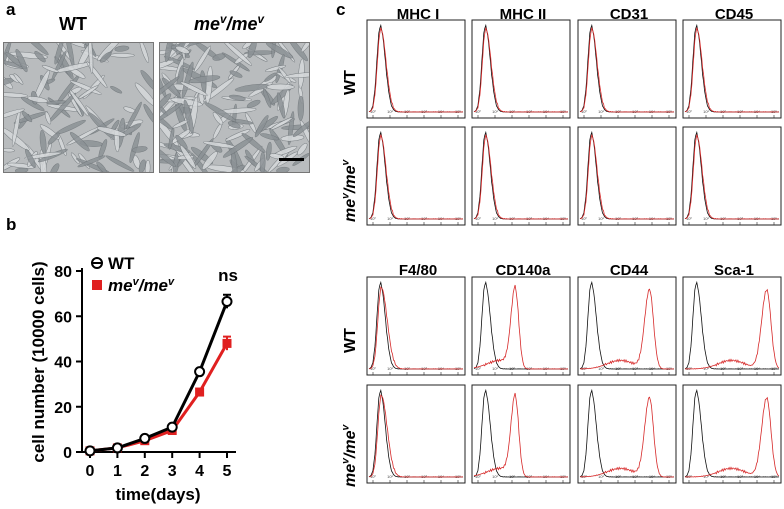 This screenshot has width=784, height=509. What do you see at coordinates (63, 363) in the screenshot?
I see `y-tick-label: 40` at bounding box center [63, 363].